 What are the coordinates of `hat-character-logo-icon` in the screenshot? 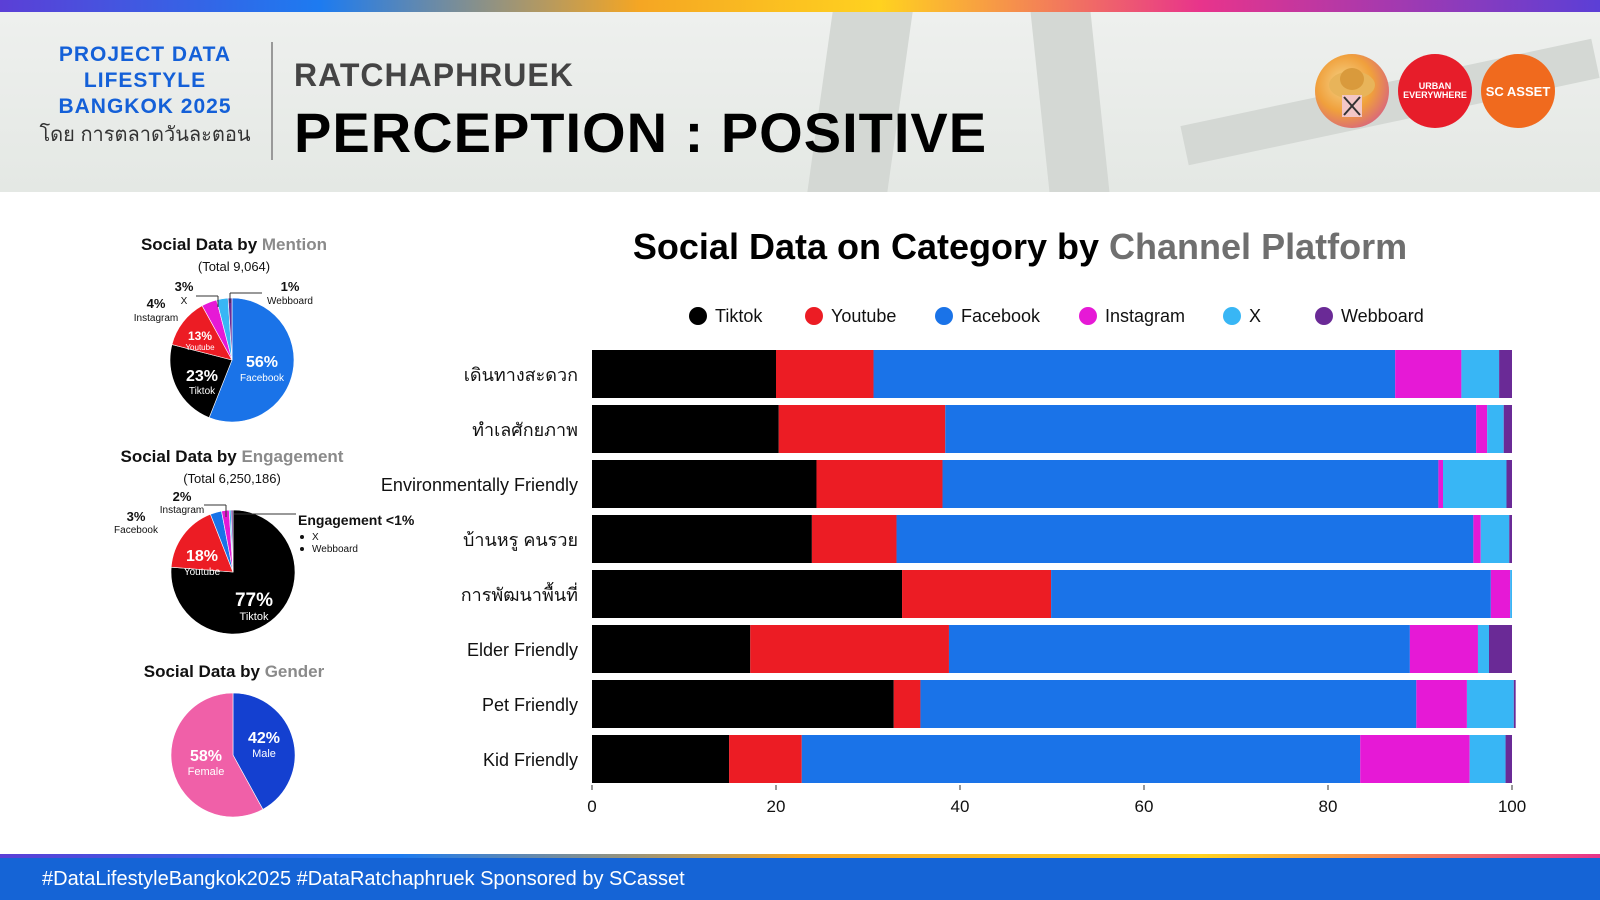 It's located at (1352, 91).